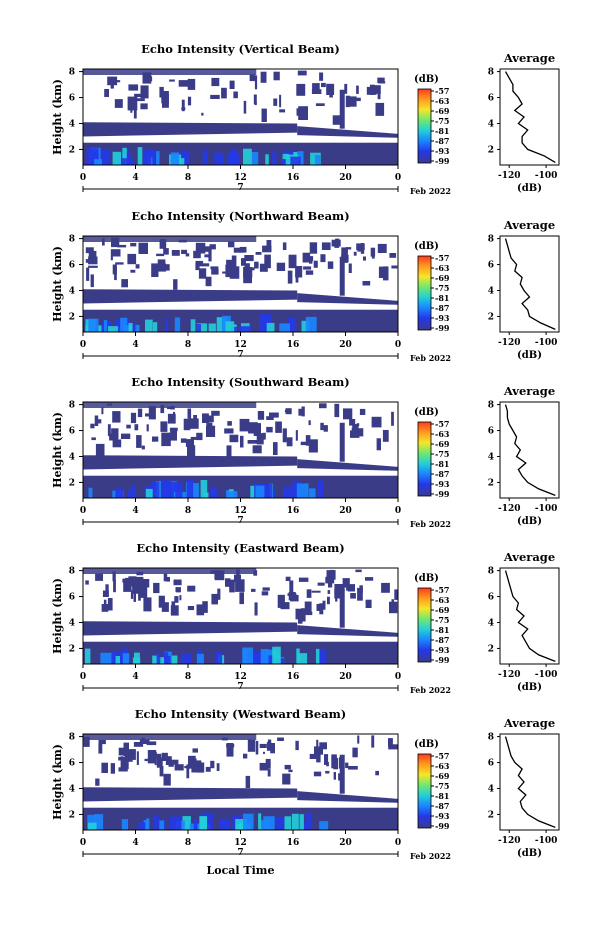 Image resolution: width=610 pixels, height=929 pixels. Describe the element at coordinates (347, 299) in the screenshot. I see `heatmap-layer-mid-right` at that location.